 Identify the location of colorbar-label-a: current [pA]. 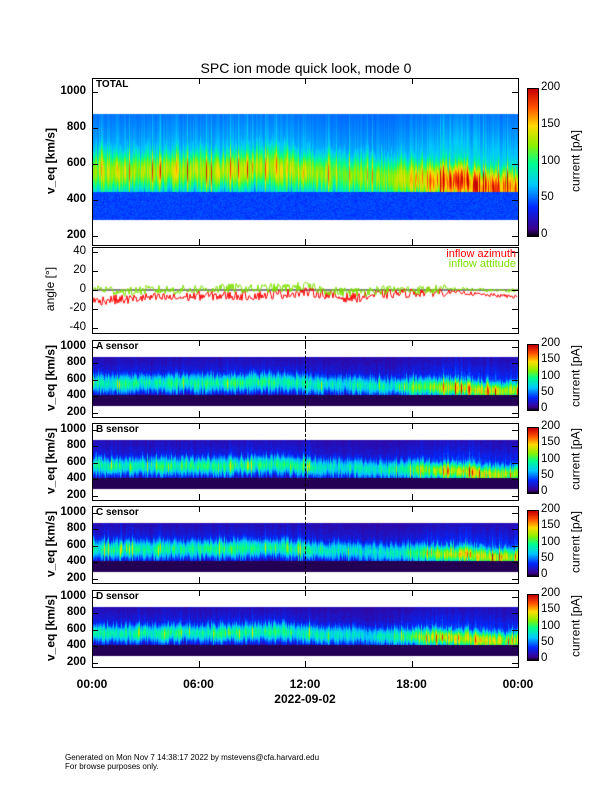
(575, 375).